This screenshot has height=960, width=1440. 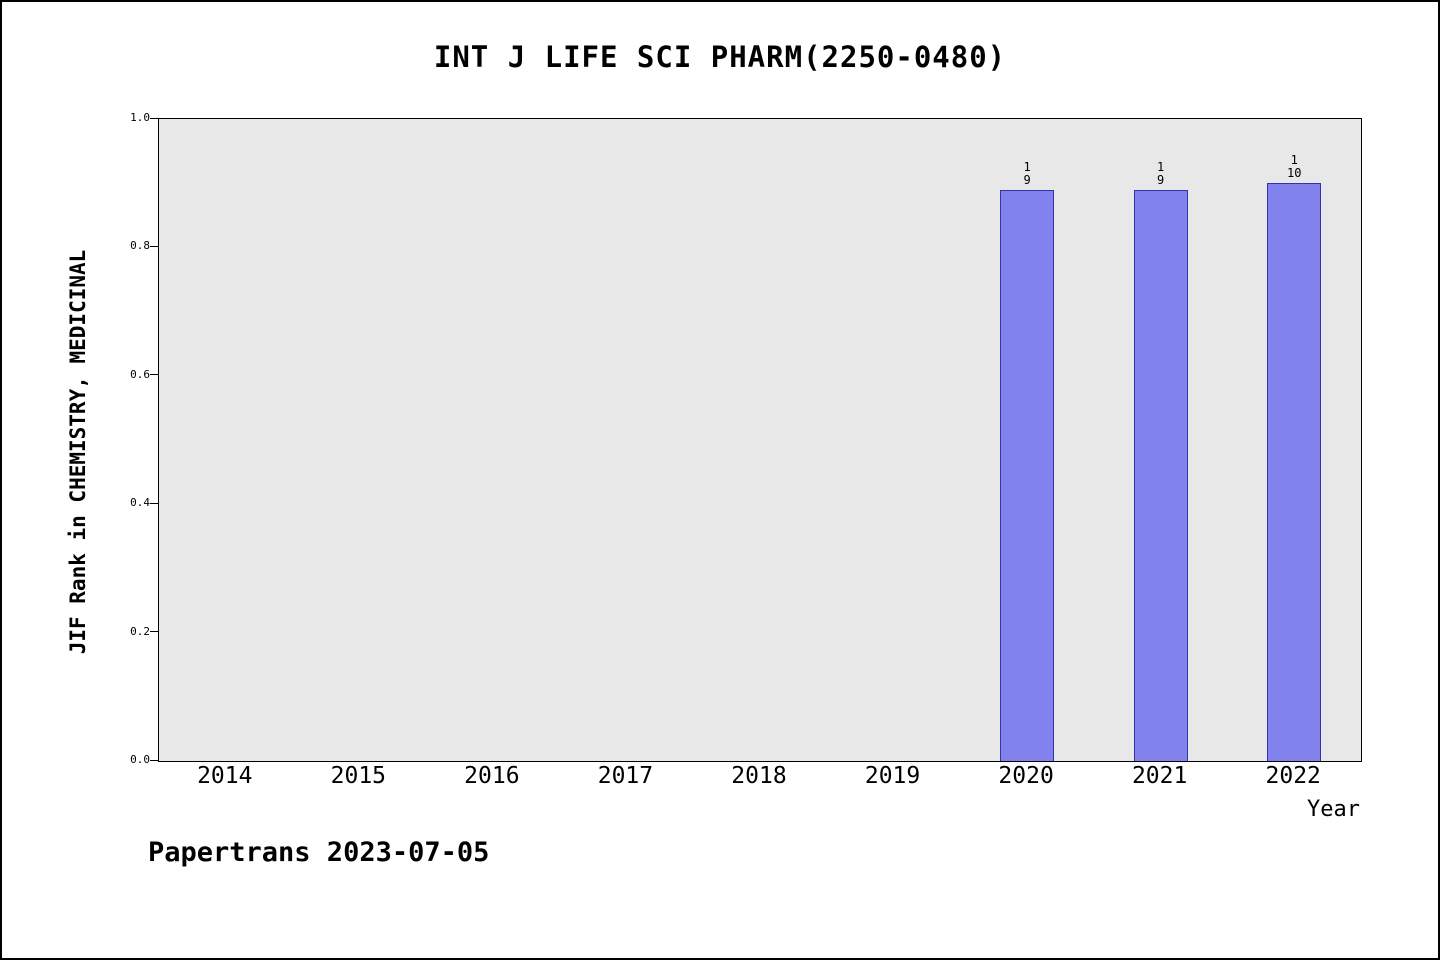 I want to click on x-tick-label-2016: 2016, so click(x=492, y=776).